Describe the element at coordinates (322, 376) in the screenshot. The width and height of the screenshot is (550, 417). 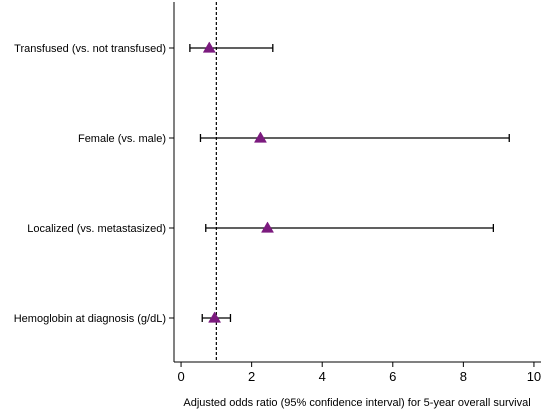
I see `x-tick-label: 4` at that location.